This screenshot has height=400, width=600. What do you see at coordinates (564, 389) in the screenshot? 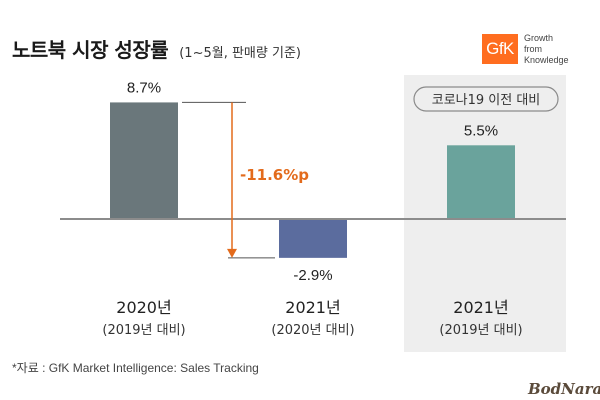
I see `bodnara-watermark: BodNara` at bounding box center [564, 389].